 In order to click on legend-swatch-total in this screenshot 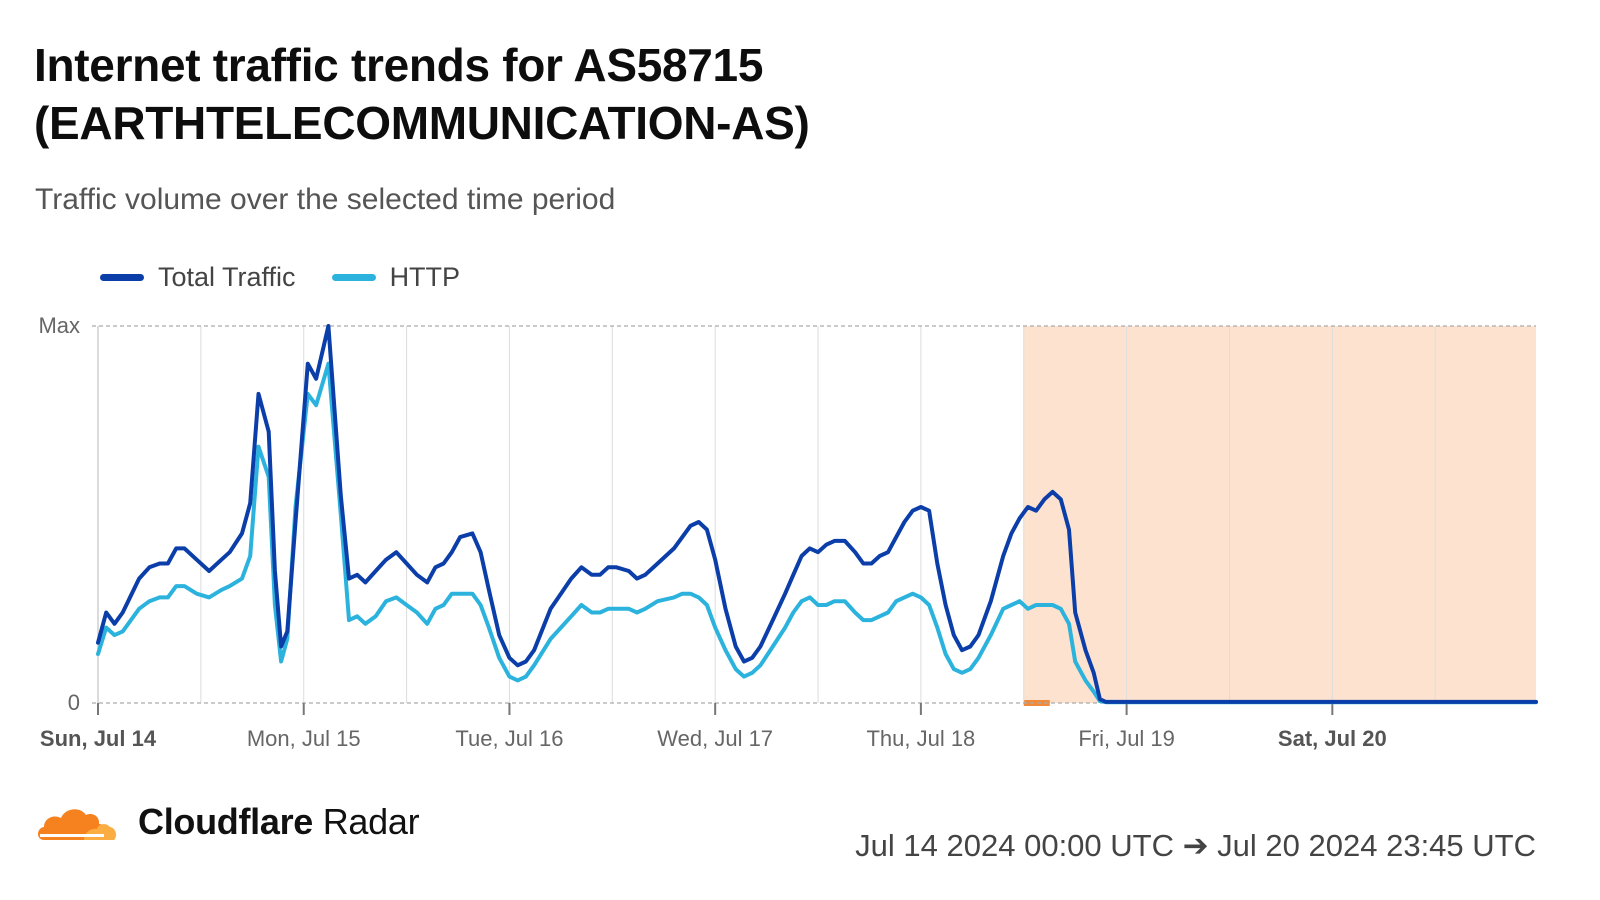, I will do `click(122, 277)`.